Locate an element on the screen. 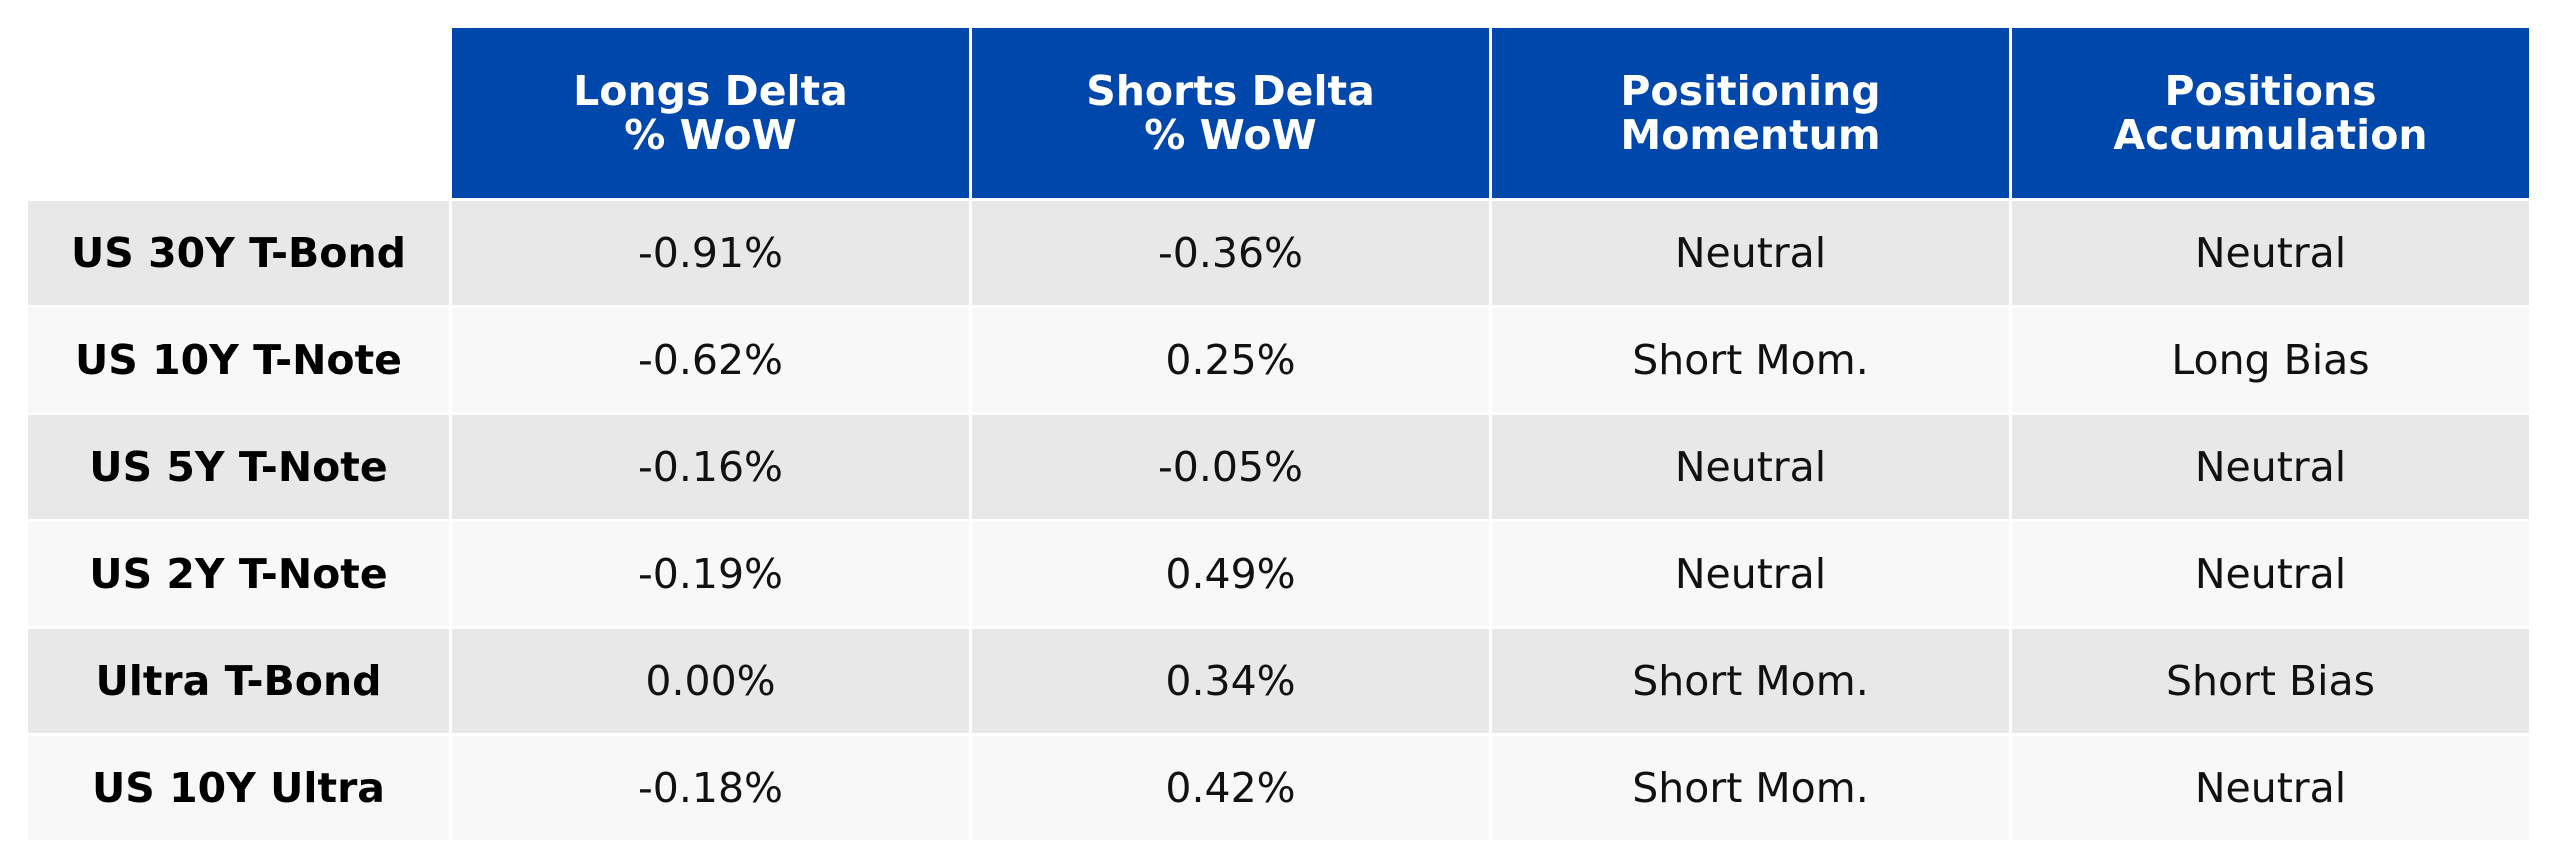 Image resolution: width=2560 pixels, height=865 pixels. table-cell: 0.42% is located at coordinates (1230, 788).